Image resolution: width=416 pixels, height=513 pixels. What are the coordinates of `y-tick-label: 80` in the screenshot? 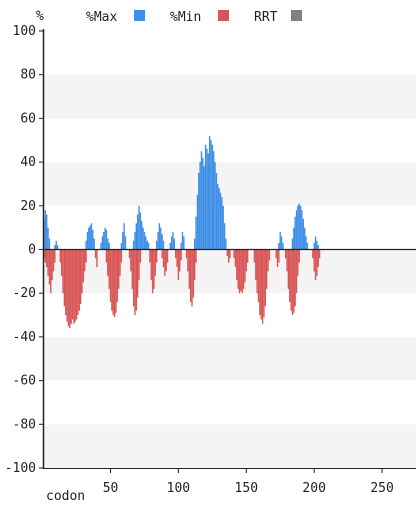 It's located at (28, 75).